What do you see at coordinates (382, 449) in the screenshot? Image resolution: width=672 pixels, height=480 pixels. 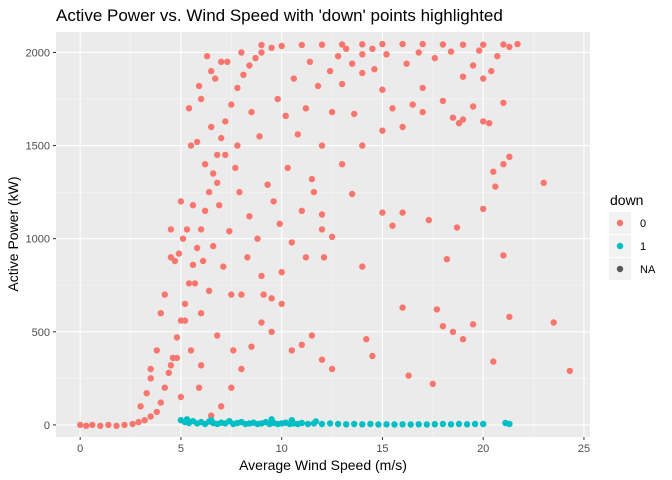 I see `x-tick-label: 15` at bounding box center [382, 449].